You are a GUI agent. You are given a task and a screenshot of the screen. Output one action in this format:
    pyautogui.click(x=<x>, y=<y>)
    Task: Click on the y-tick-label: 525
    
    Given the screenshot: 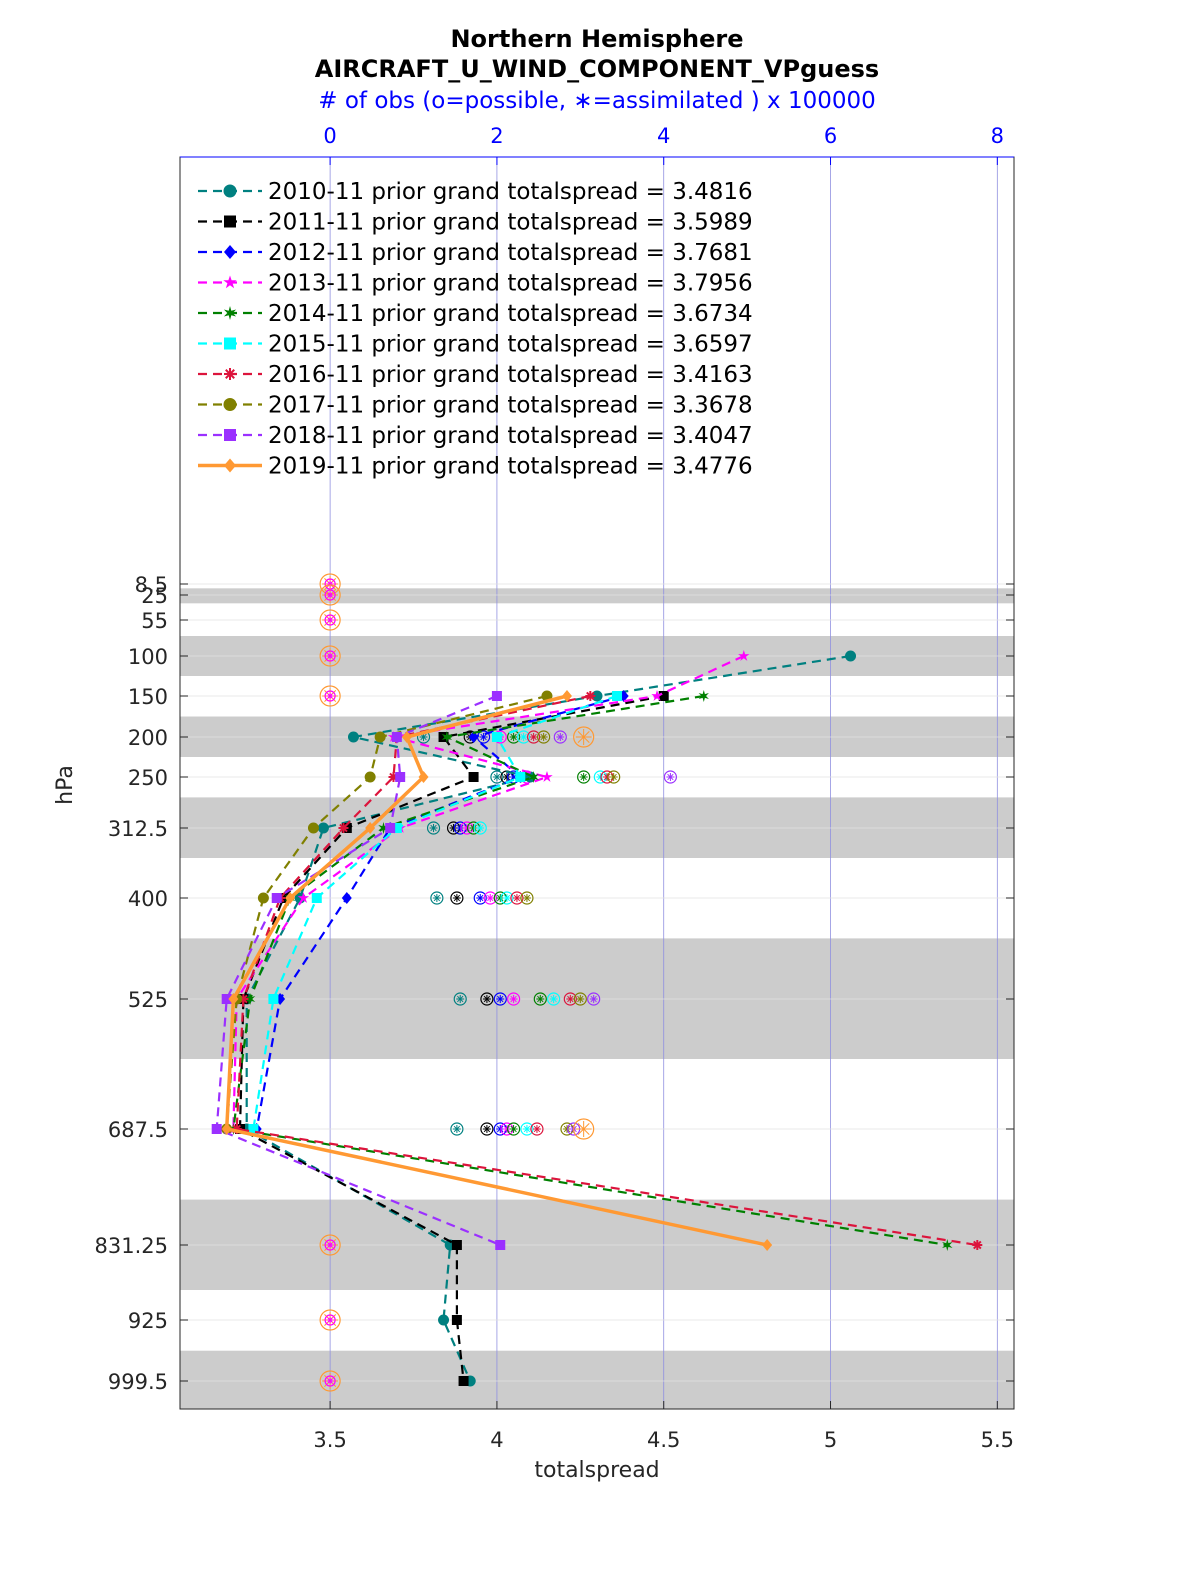 What is the action you would take?
    pyautogui.click(x=148, y=1000)
    